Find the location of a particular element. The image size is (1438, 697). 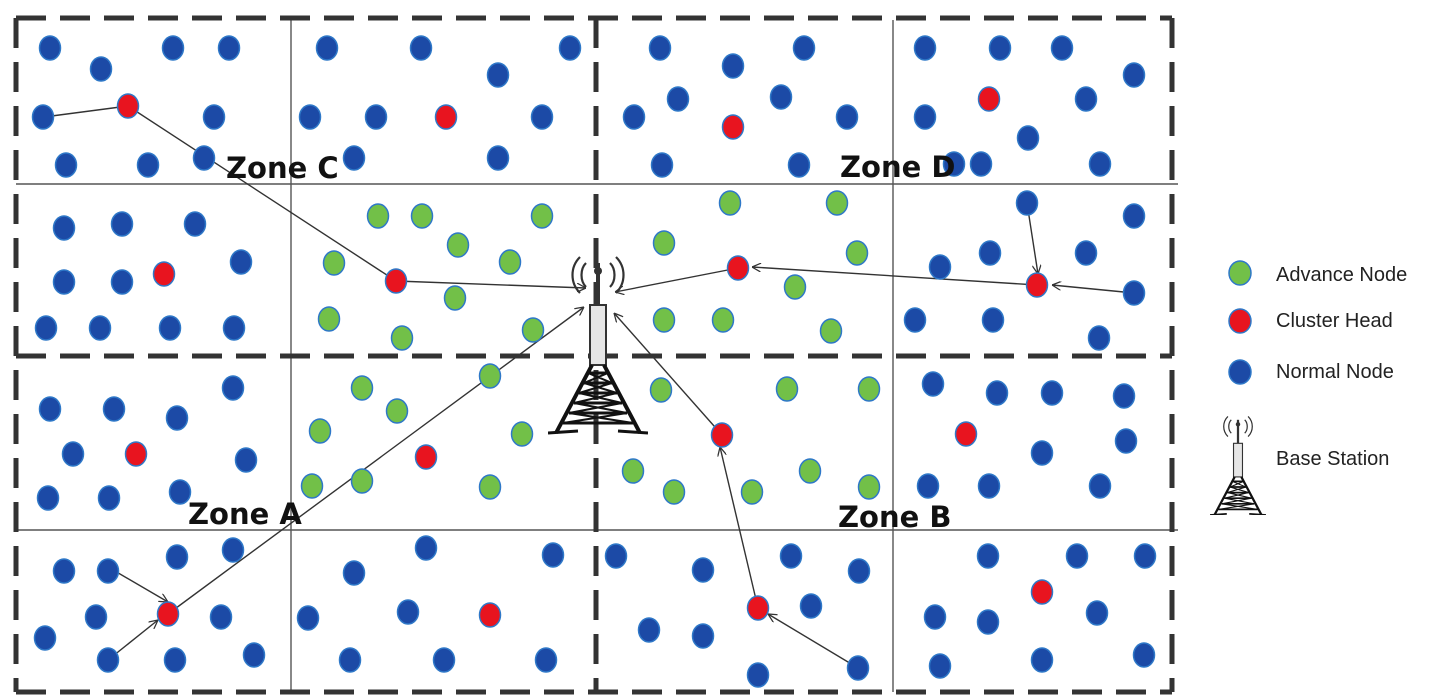

legend-normal-node-label: Normal Node is located at coordinates (1335, 372).